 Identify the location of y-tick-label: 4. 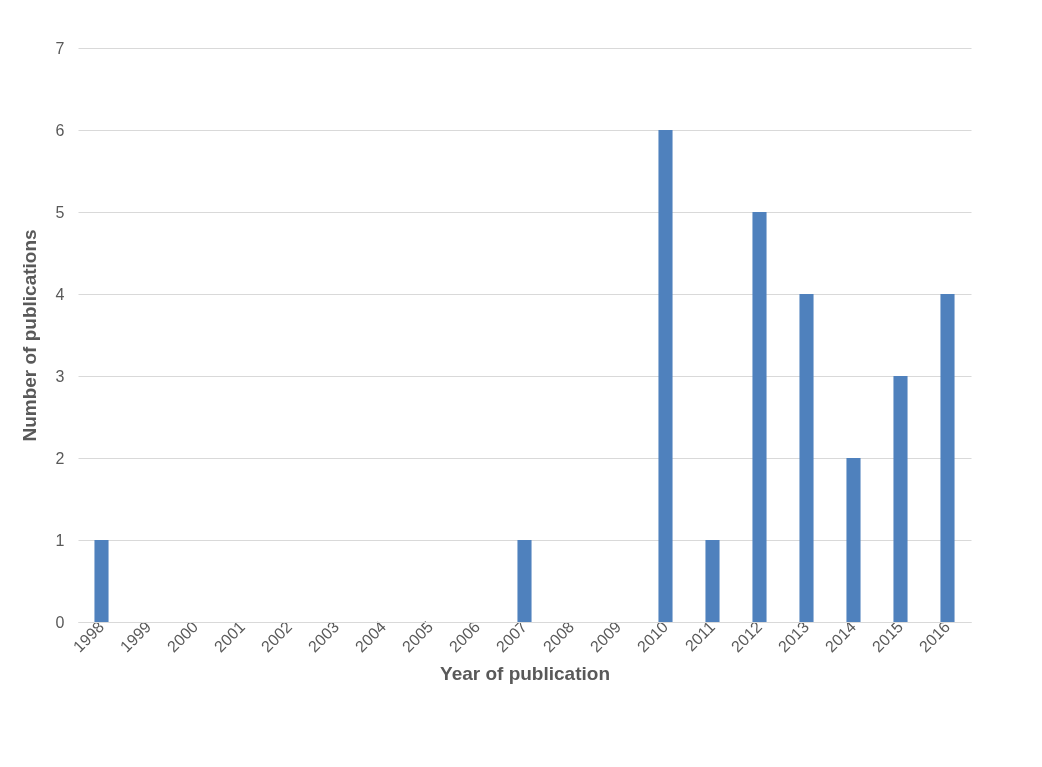
(60, 294).